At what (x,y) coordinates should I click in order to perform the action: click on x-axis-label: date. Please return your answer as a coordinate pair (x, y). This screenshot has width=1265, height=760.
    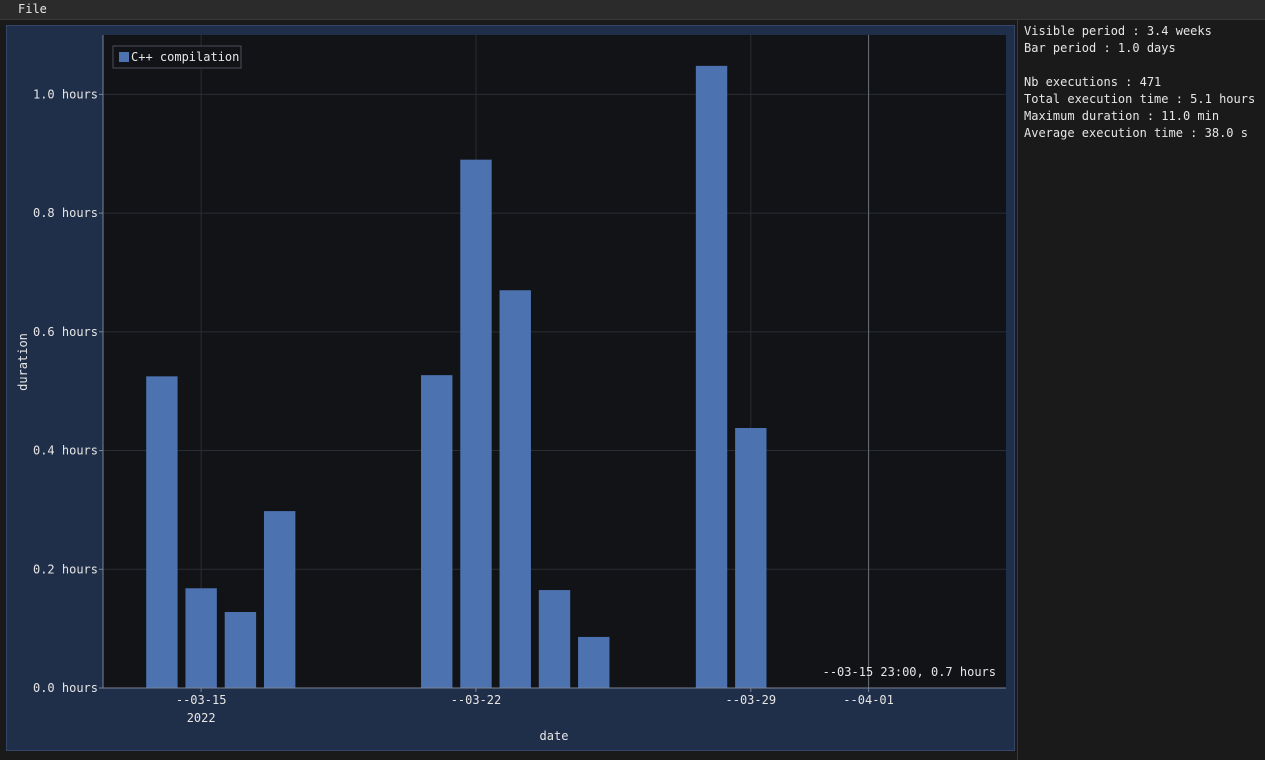
    Looking at the image, I should click on (554, 736).